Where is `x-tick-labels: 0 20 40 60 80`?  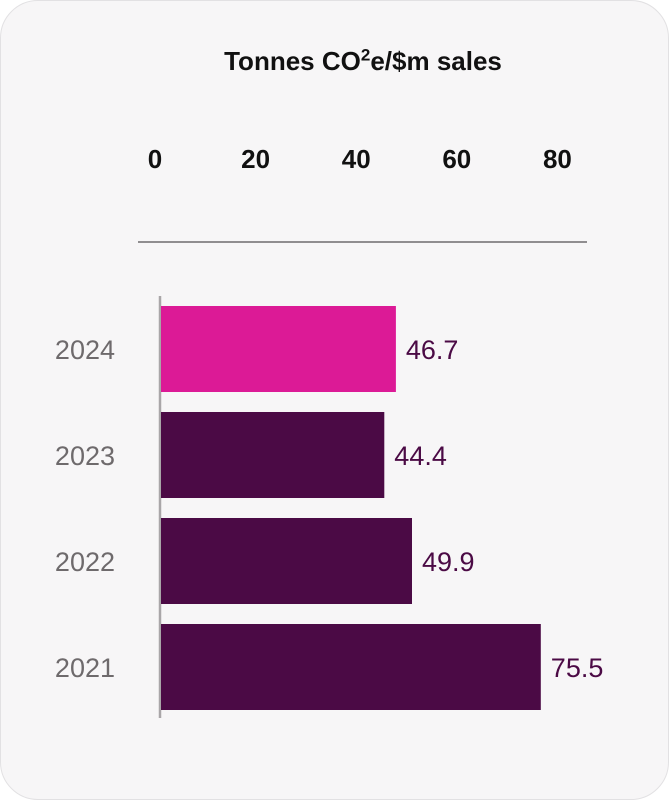 x-tick-labels: 0 20 40 60 80 is located at coordinates (360, 159).